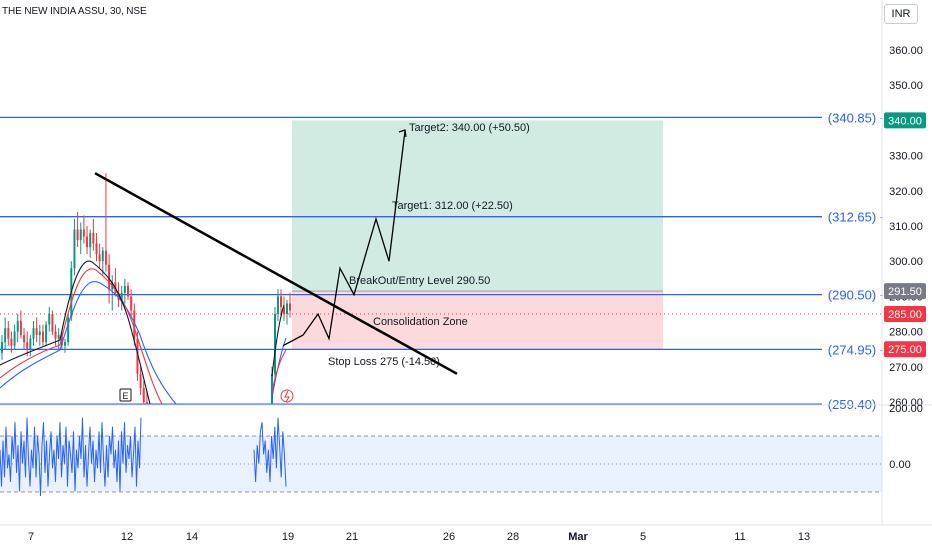 This screenshot has height=550, width=932. I want to click on target1-annotation: Target1: 312.00 (+22.50), so click(452, 206).